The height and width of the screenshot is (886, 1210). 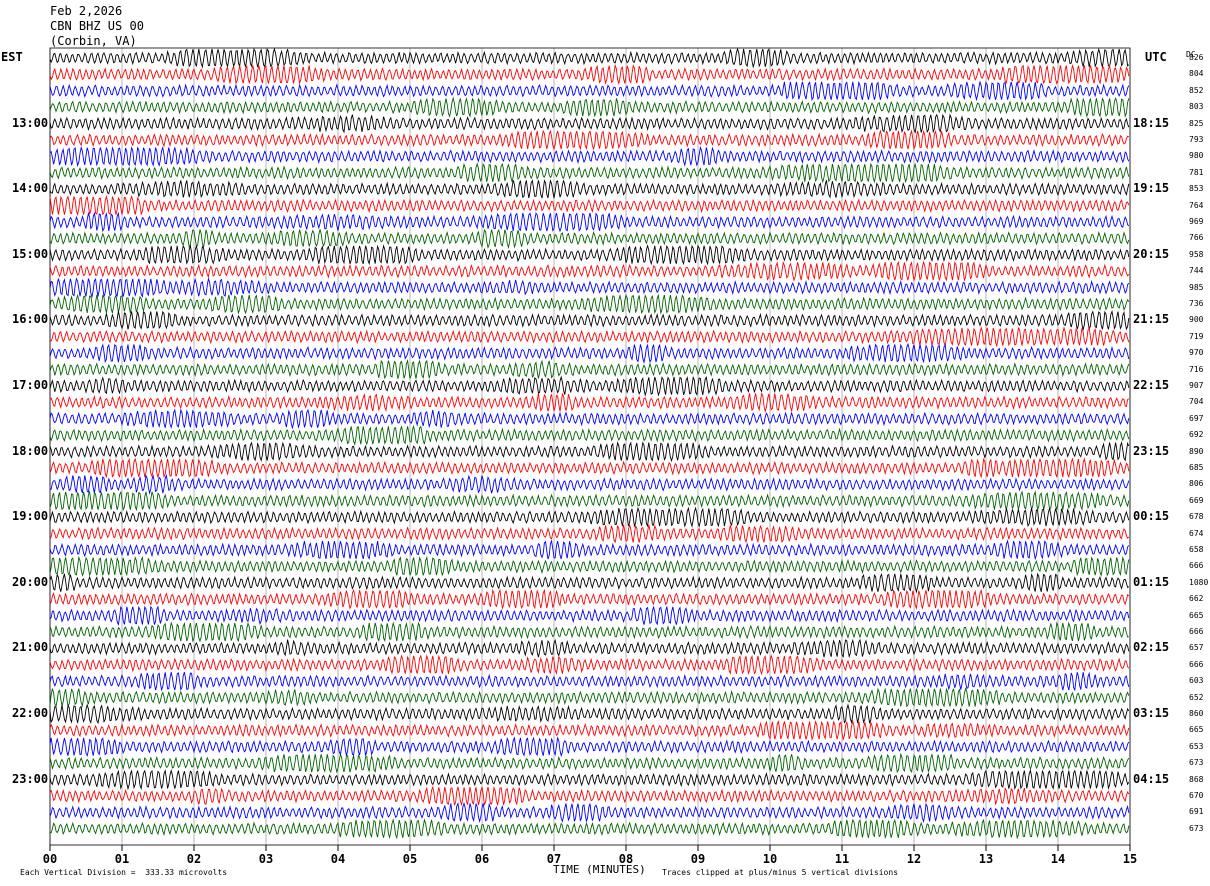 What do you see at coordinates (554, 859) in the screenshot?
I see `x-tick-label-07: 07` at bounding box center [554, 859].